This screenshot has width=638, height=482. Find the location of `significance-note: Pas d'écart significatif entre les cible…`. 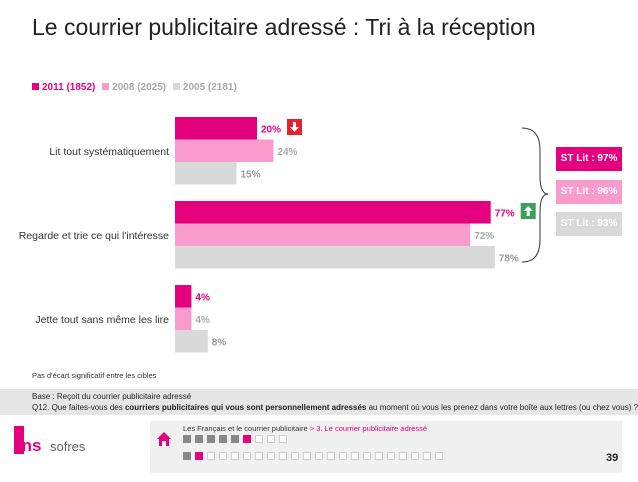

significance-note: Pas d'écart significatif entre les cible… is located at coordinates (94, 375).